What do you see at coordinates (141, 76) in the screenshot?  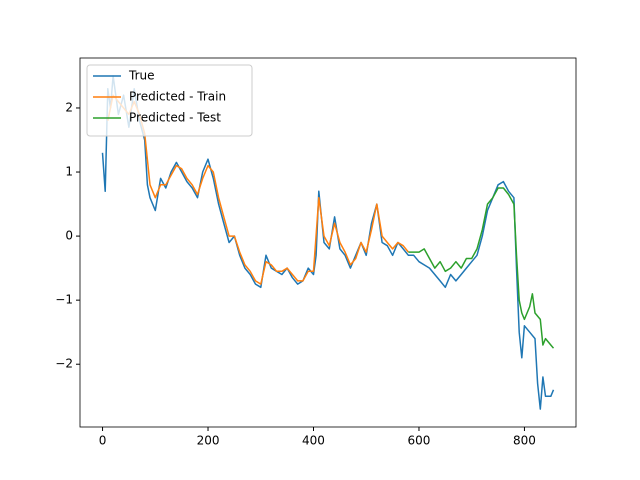 I see `legend-label: True` at bounding box center [141, 76].